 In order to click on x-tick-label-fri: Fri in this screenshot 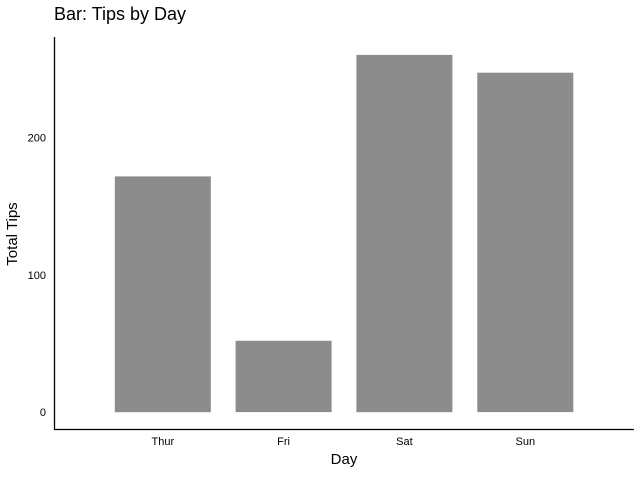, I will do `click(283, 442)`.